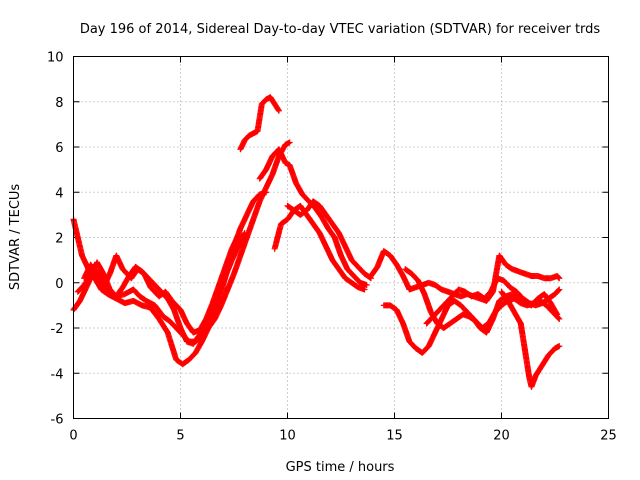 The height and width of the screenshot is (480, 640). Describe the element at coordinates (59, 148) in the screenshot. I see `y-tick-label: 6` at that location.